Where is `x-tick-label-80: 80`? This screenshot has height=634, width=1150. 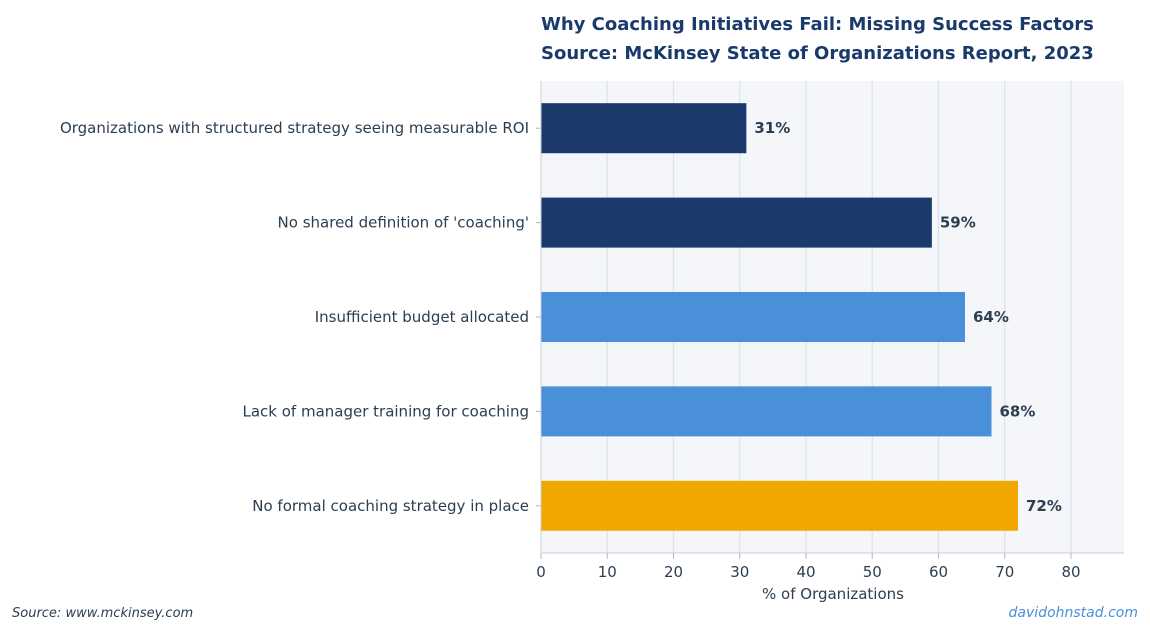 x-tick-label-80: 80 is located at coordinates (1070, 572).